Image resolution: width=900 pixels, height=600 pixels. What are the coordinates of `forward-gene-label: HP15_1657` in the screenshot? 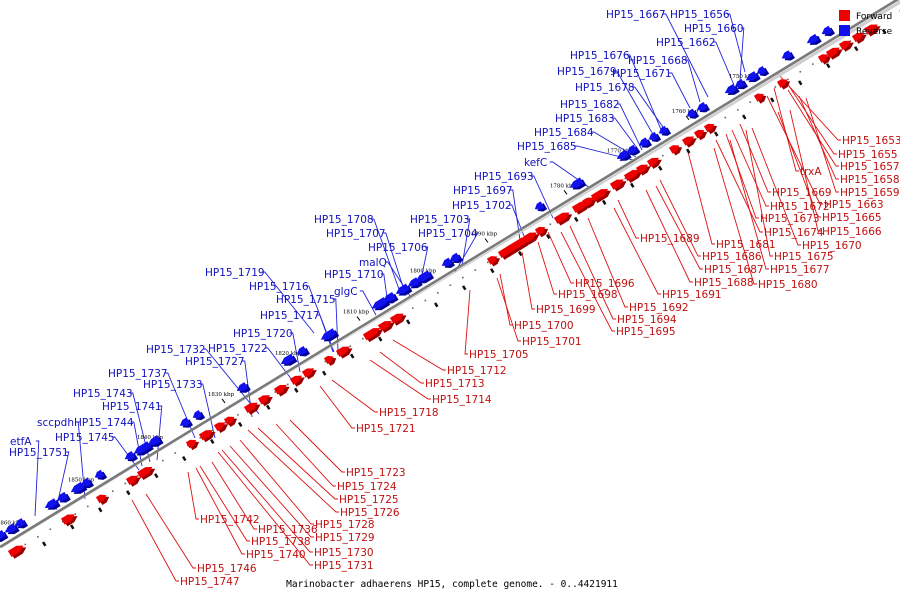 It's located at (870, 167).